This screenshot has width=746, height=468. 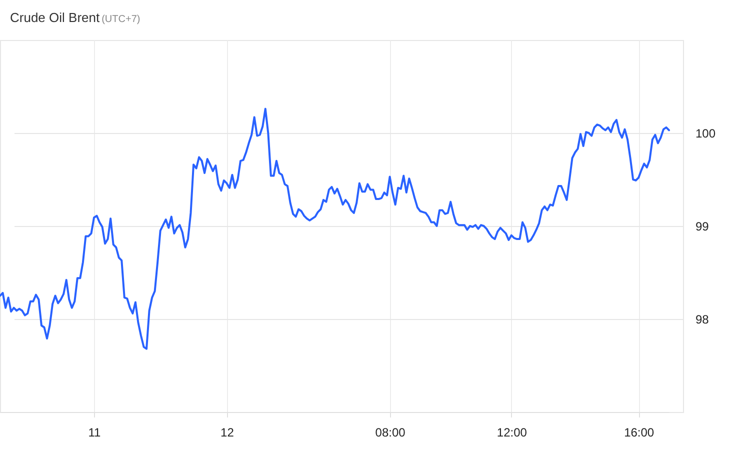 What do you see at coordinates (227, 433) in the screenshot?
I see `x-tick-label: 12` at bounding box center [227, 433].